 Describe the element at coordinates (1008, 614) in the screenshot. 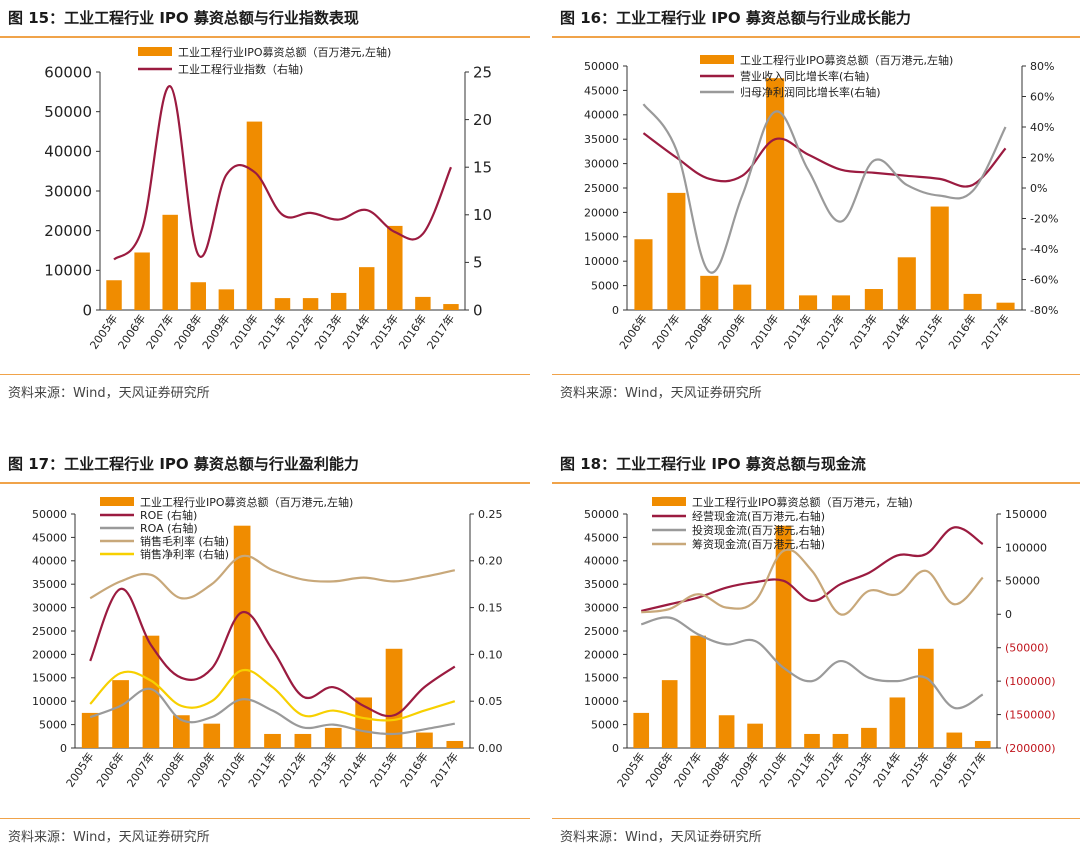

I see `y-tick-label-right: 0` at that location.